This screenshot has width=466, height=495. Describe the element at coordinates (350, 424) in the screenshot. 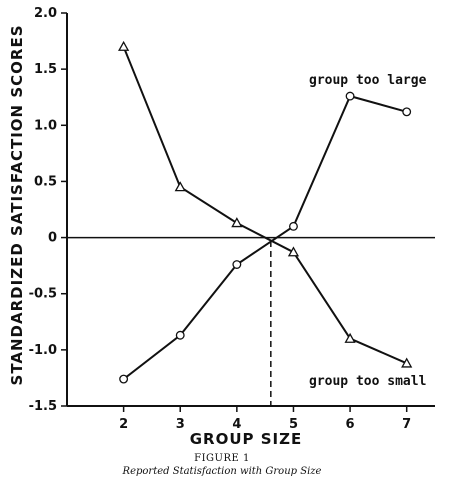

I see `x-tick-label: 6` at that location.